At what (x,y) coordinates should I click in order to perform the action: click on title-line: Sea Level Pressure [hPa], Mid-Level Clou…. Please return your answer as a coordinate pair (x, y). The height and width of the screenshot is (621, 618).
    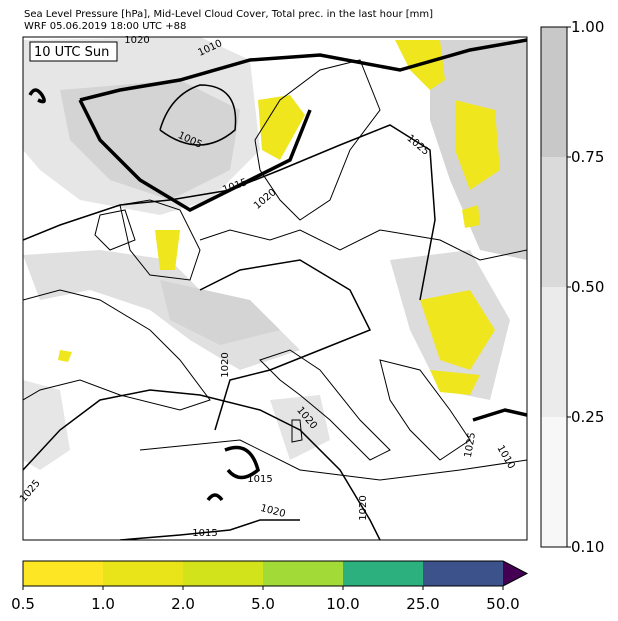
    Looking at the image, I should click on (228, 14).